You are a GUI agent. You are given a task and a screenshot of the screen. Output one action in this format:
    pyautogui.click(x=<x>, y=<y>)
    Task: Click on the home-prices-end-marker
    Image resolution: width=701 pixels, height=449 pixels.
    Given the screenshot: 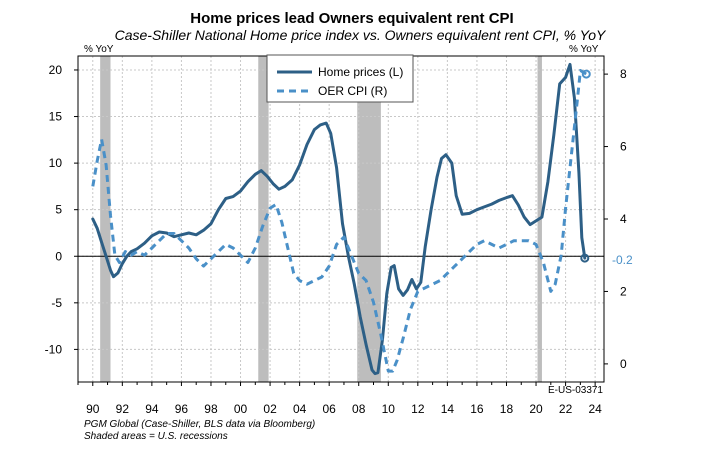 What is the action you would take?
    pyautogui.click(x=585, y=258)
    